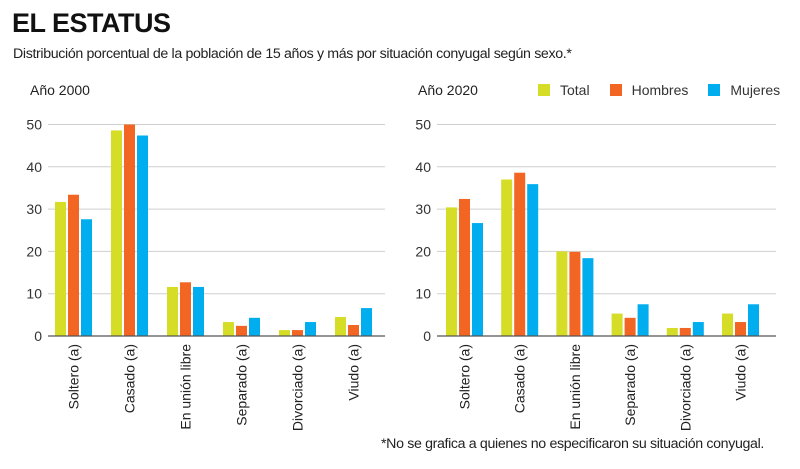  I want to click on y-tick-label-2000-20: 20, so click(34, 251).